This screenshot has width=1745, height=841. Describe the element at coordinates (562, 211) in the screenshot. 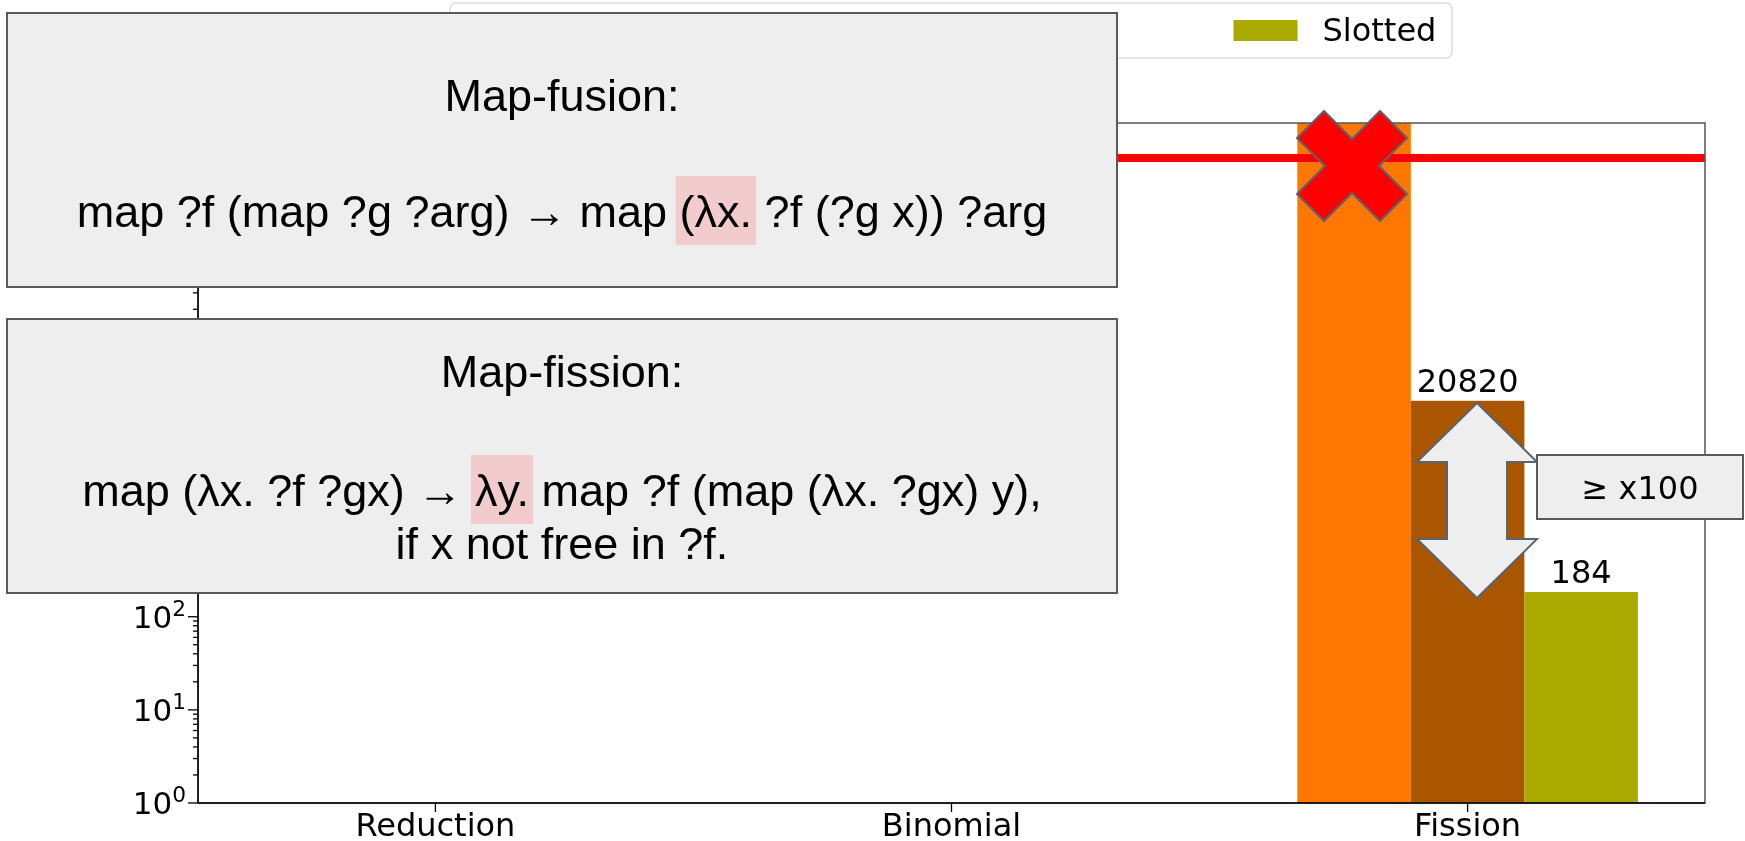

I see `text: map ?f (map ?g ?arg) → map (λx. ?f (?g x)) ?arg` at that location.